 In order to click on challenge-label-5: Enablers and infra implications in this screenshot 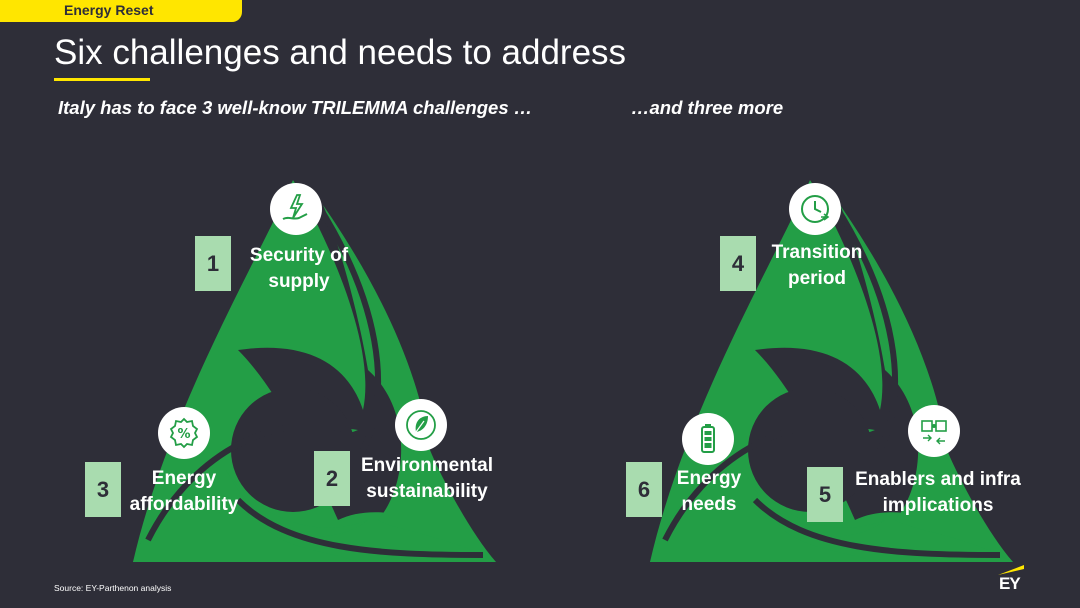, I will do `click(938, 492)`.